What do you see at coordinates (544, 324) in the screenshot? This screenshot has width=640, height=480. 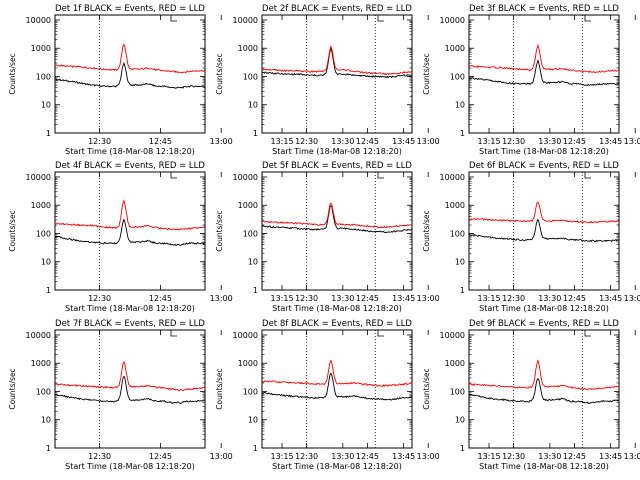 I see `panel-title: Det 9f BLACK = Events, RED = LLD` at bounding box center [544, 324].